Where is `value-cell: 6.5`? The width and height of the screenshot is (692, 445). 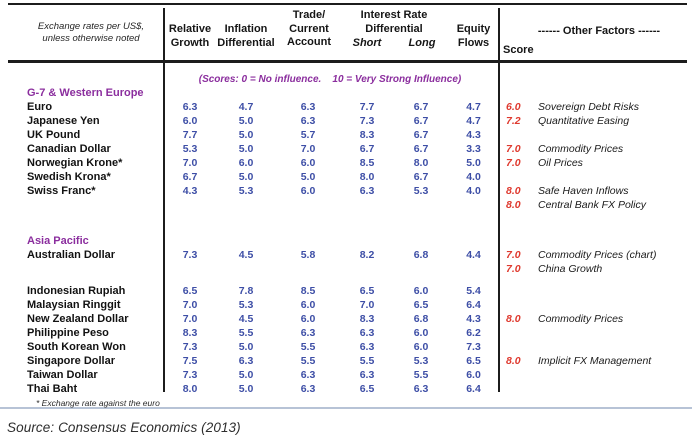
value-cell: 6.5 is located at coordinates (190, 291).